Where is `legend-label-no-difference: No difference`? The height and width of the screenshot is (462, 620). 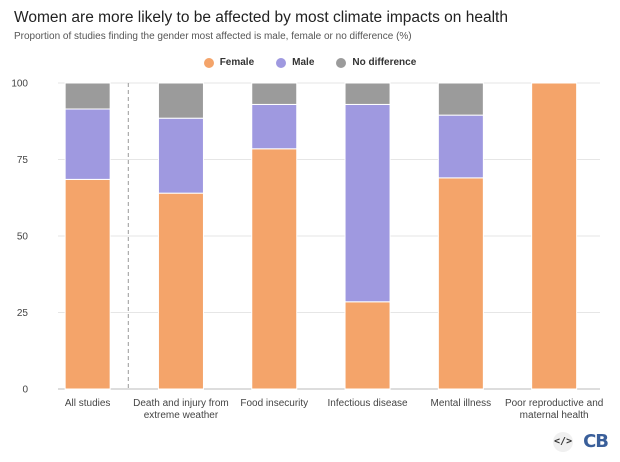
legend-label-no-difference: No difference is located at coordinates (384, 62).